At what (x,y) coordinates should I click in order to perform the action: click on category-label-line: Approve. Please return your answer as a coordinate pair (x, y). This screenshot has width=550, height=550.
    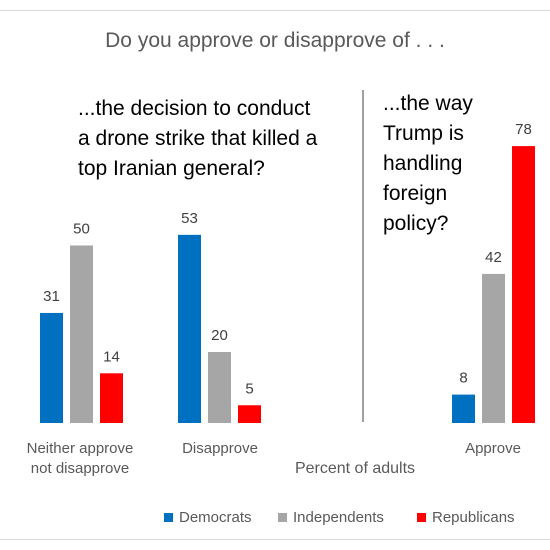
    Looking at the image, I should click on (493, 448).